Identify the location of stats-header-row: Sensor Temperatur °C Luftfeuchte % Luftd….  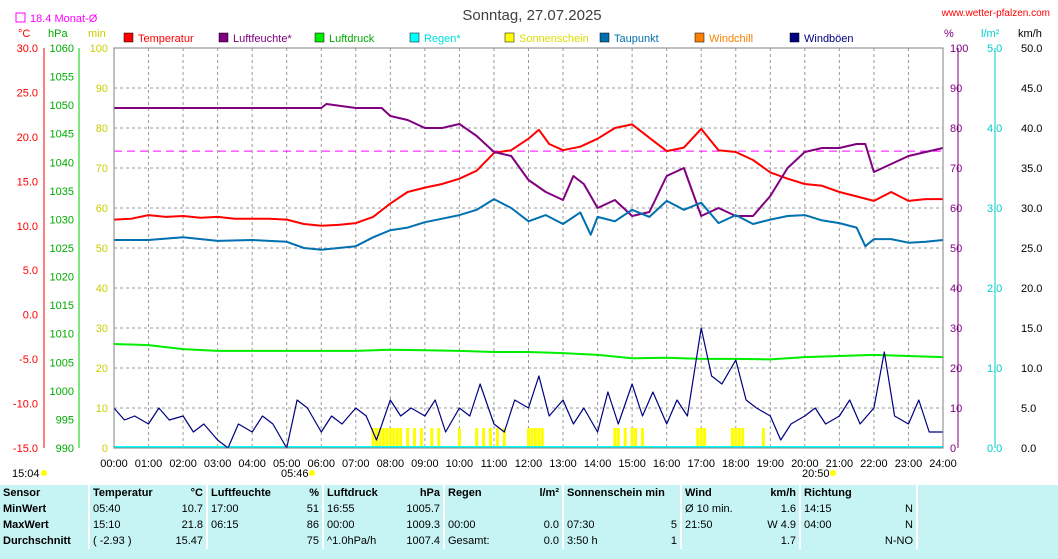
(522, 493).